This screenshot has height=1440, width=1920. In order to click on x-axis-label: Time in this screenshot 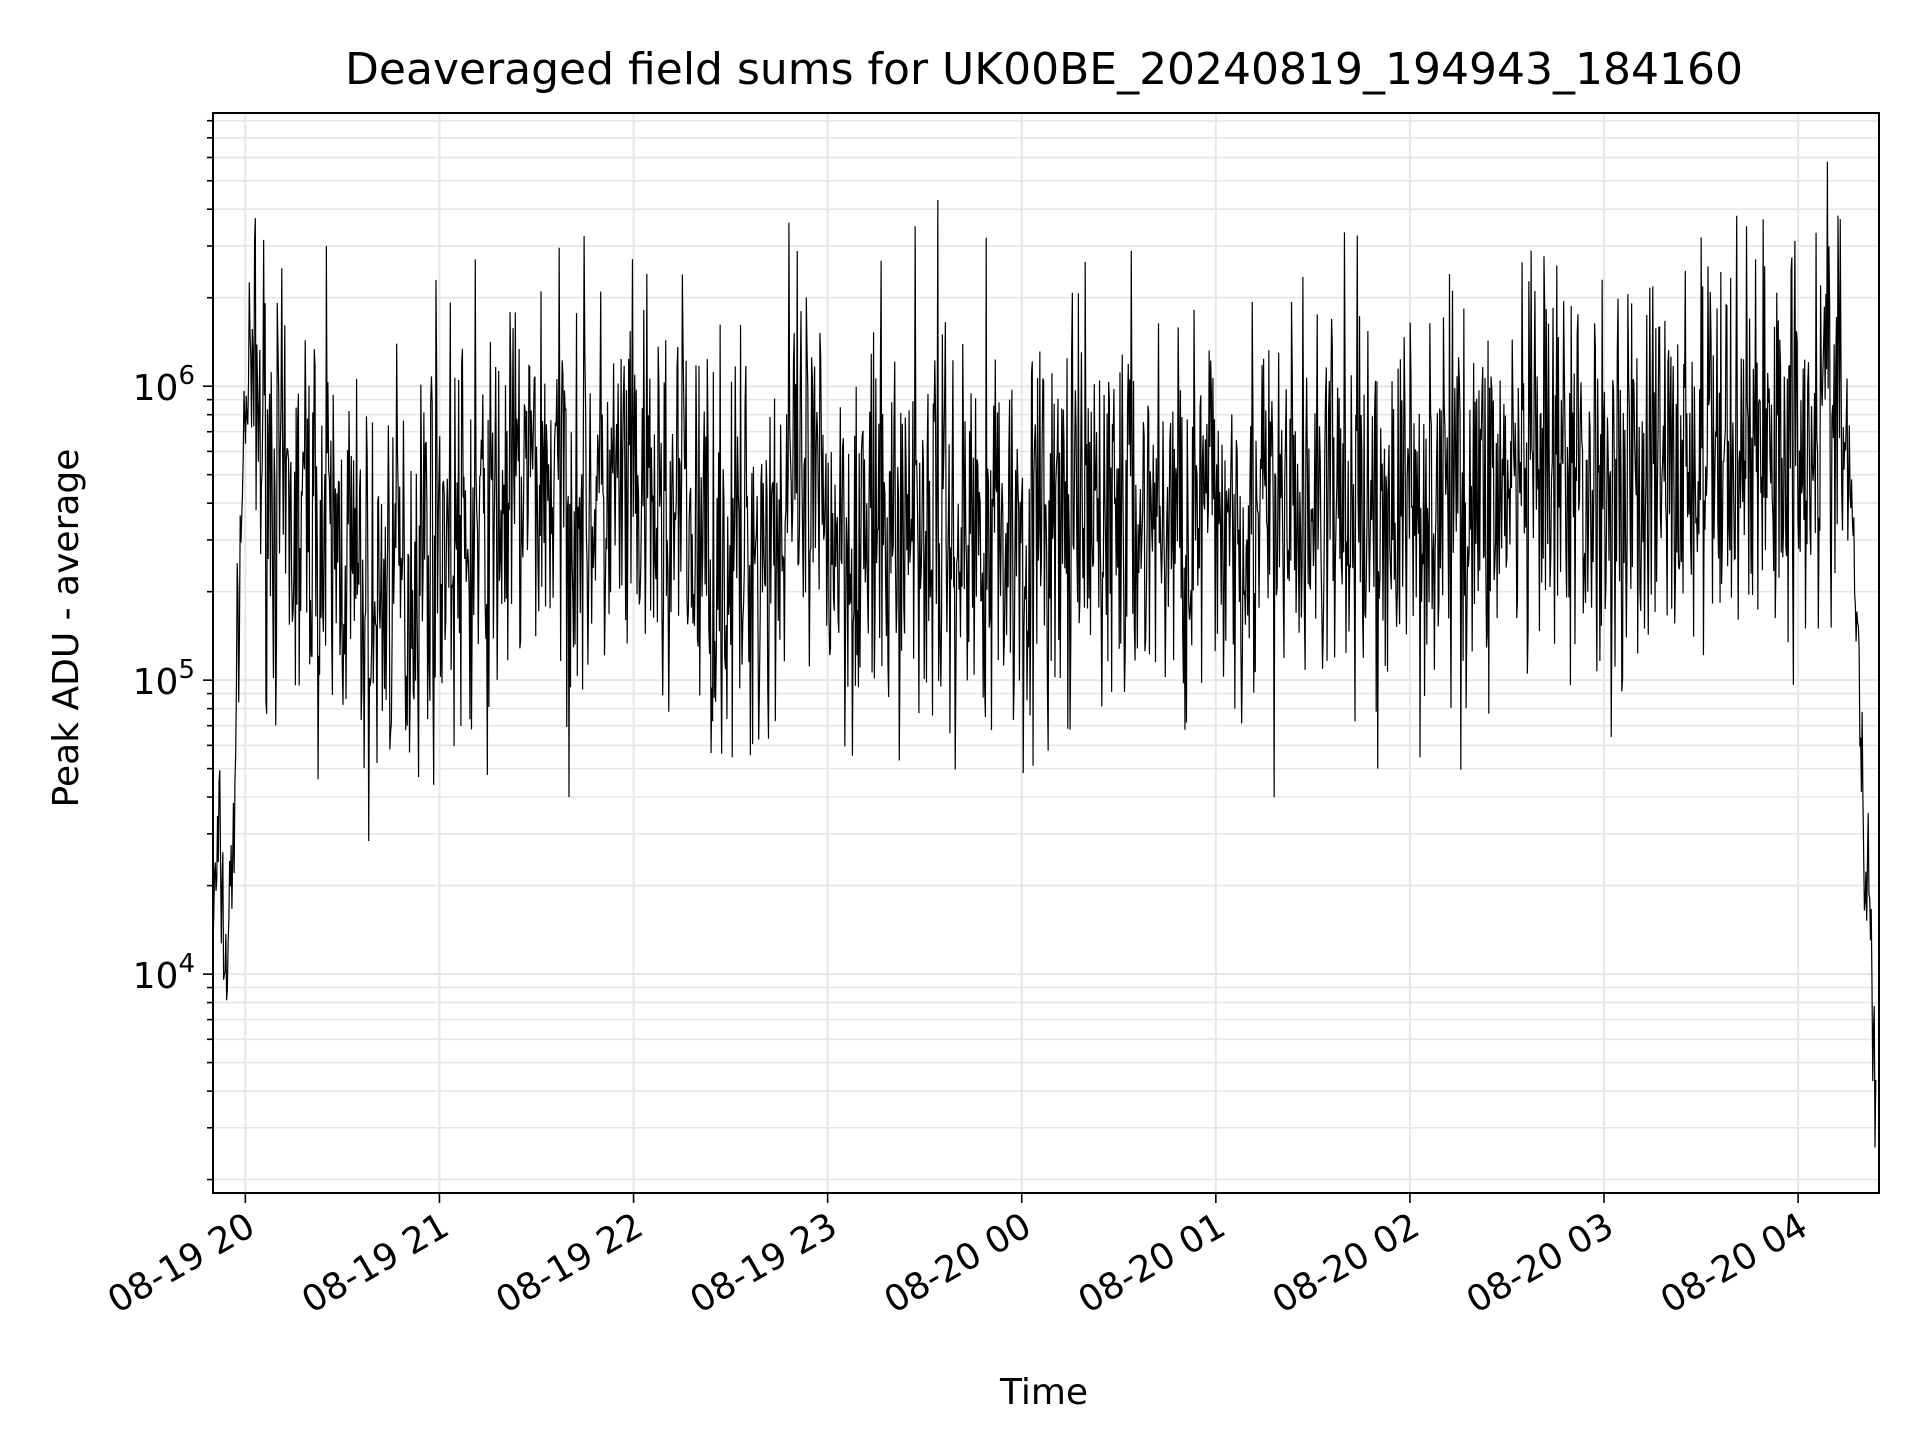, I will do `click(1043, 1392)`.